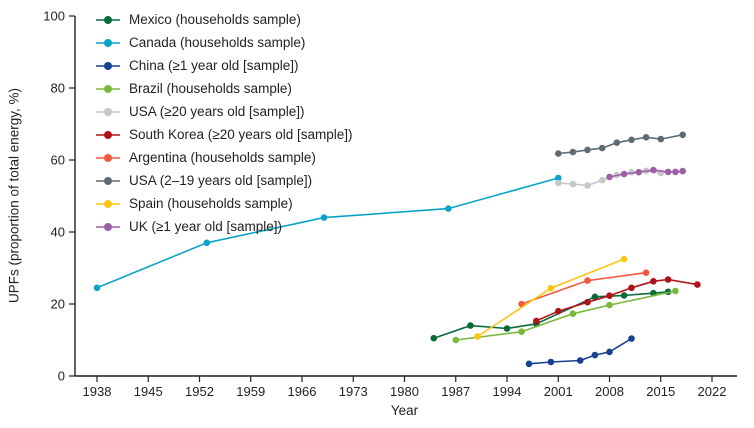  Describe the element at coordinates (224, 226) in the screenshot. I see `legend-item-uk: UK (≥1 year old [sample])` at that location.